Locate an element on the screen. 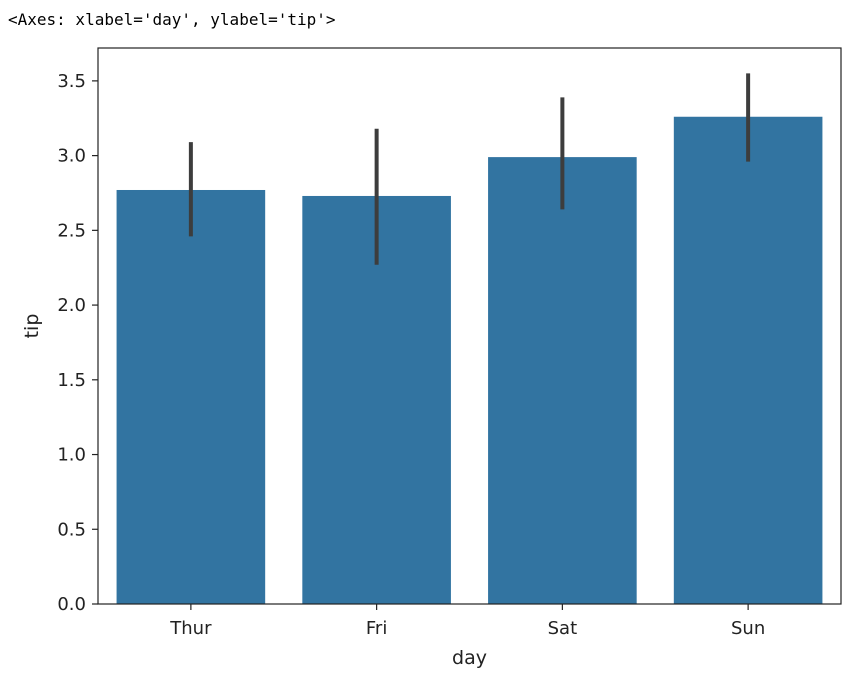  x-tick-label: Fri is located at coordinates (376, 628).